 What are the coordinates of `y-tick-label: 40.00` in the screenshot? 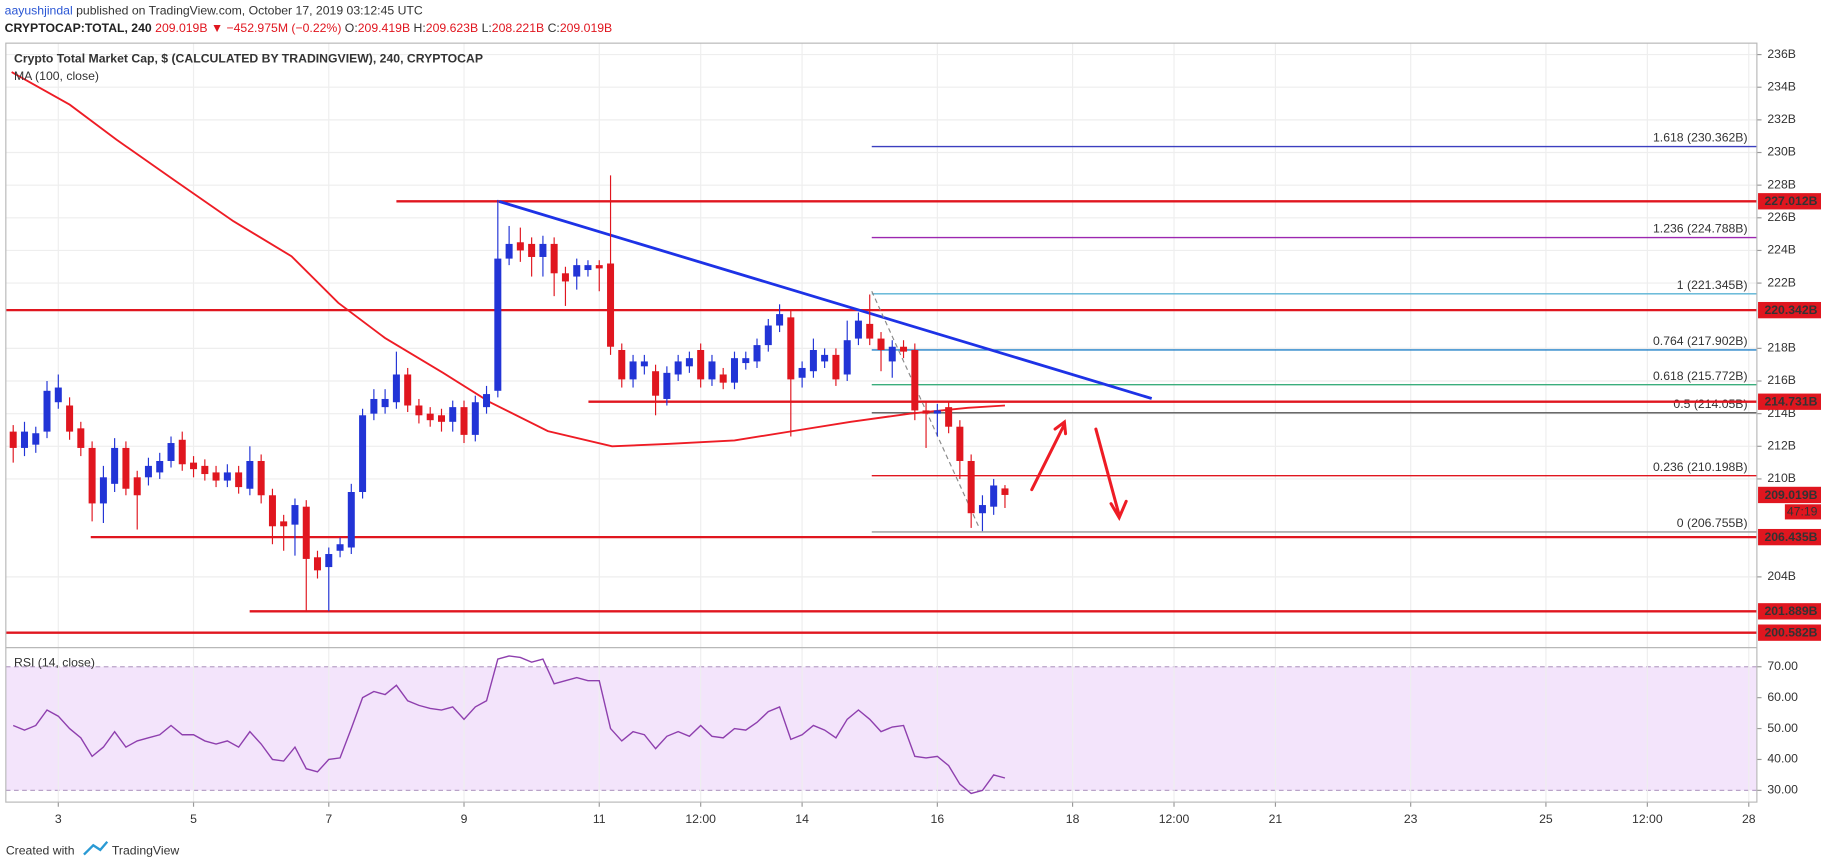 It's located at (1782, 759).